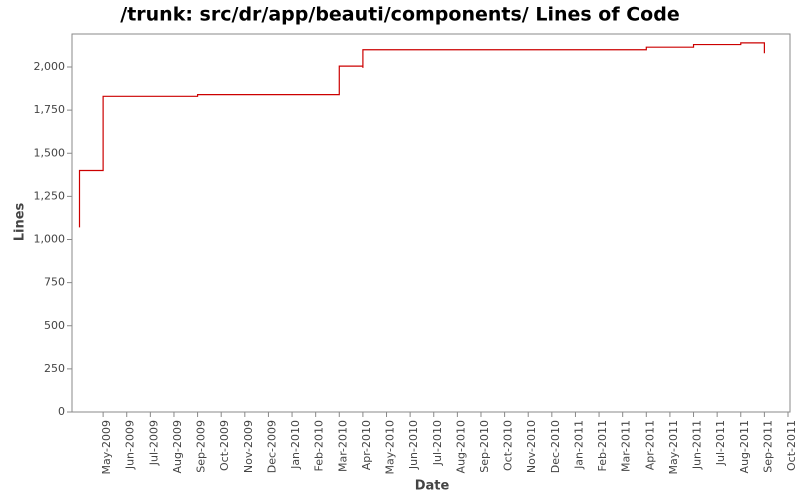 The width and height of the screenshot is (800, 504). Describe the element at coordinates (295, 445) in the screenshot. I see `x-tick-label: Jan-2010` at that location.